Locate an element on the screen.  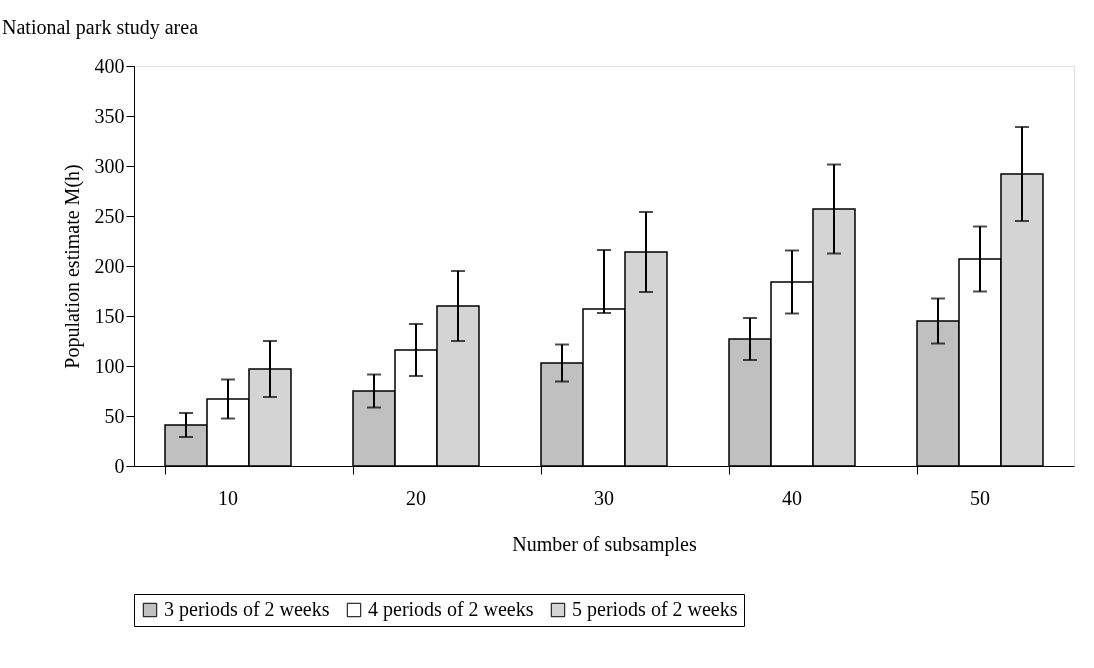
x-tick-label: 20 is located at coordinates (416, 497).